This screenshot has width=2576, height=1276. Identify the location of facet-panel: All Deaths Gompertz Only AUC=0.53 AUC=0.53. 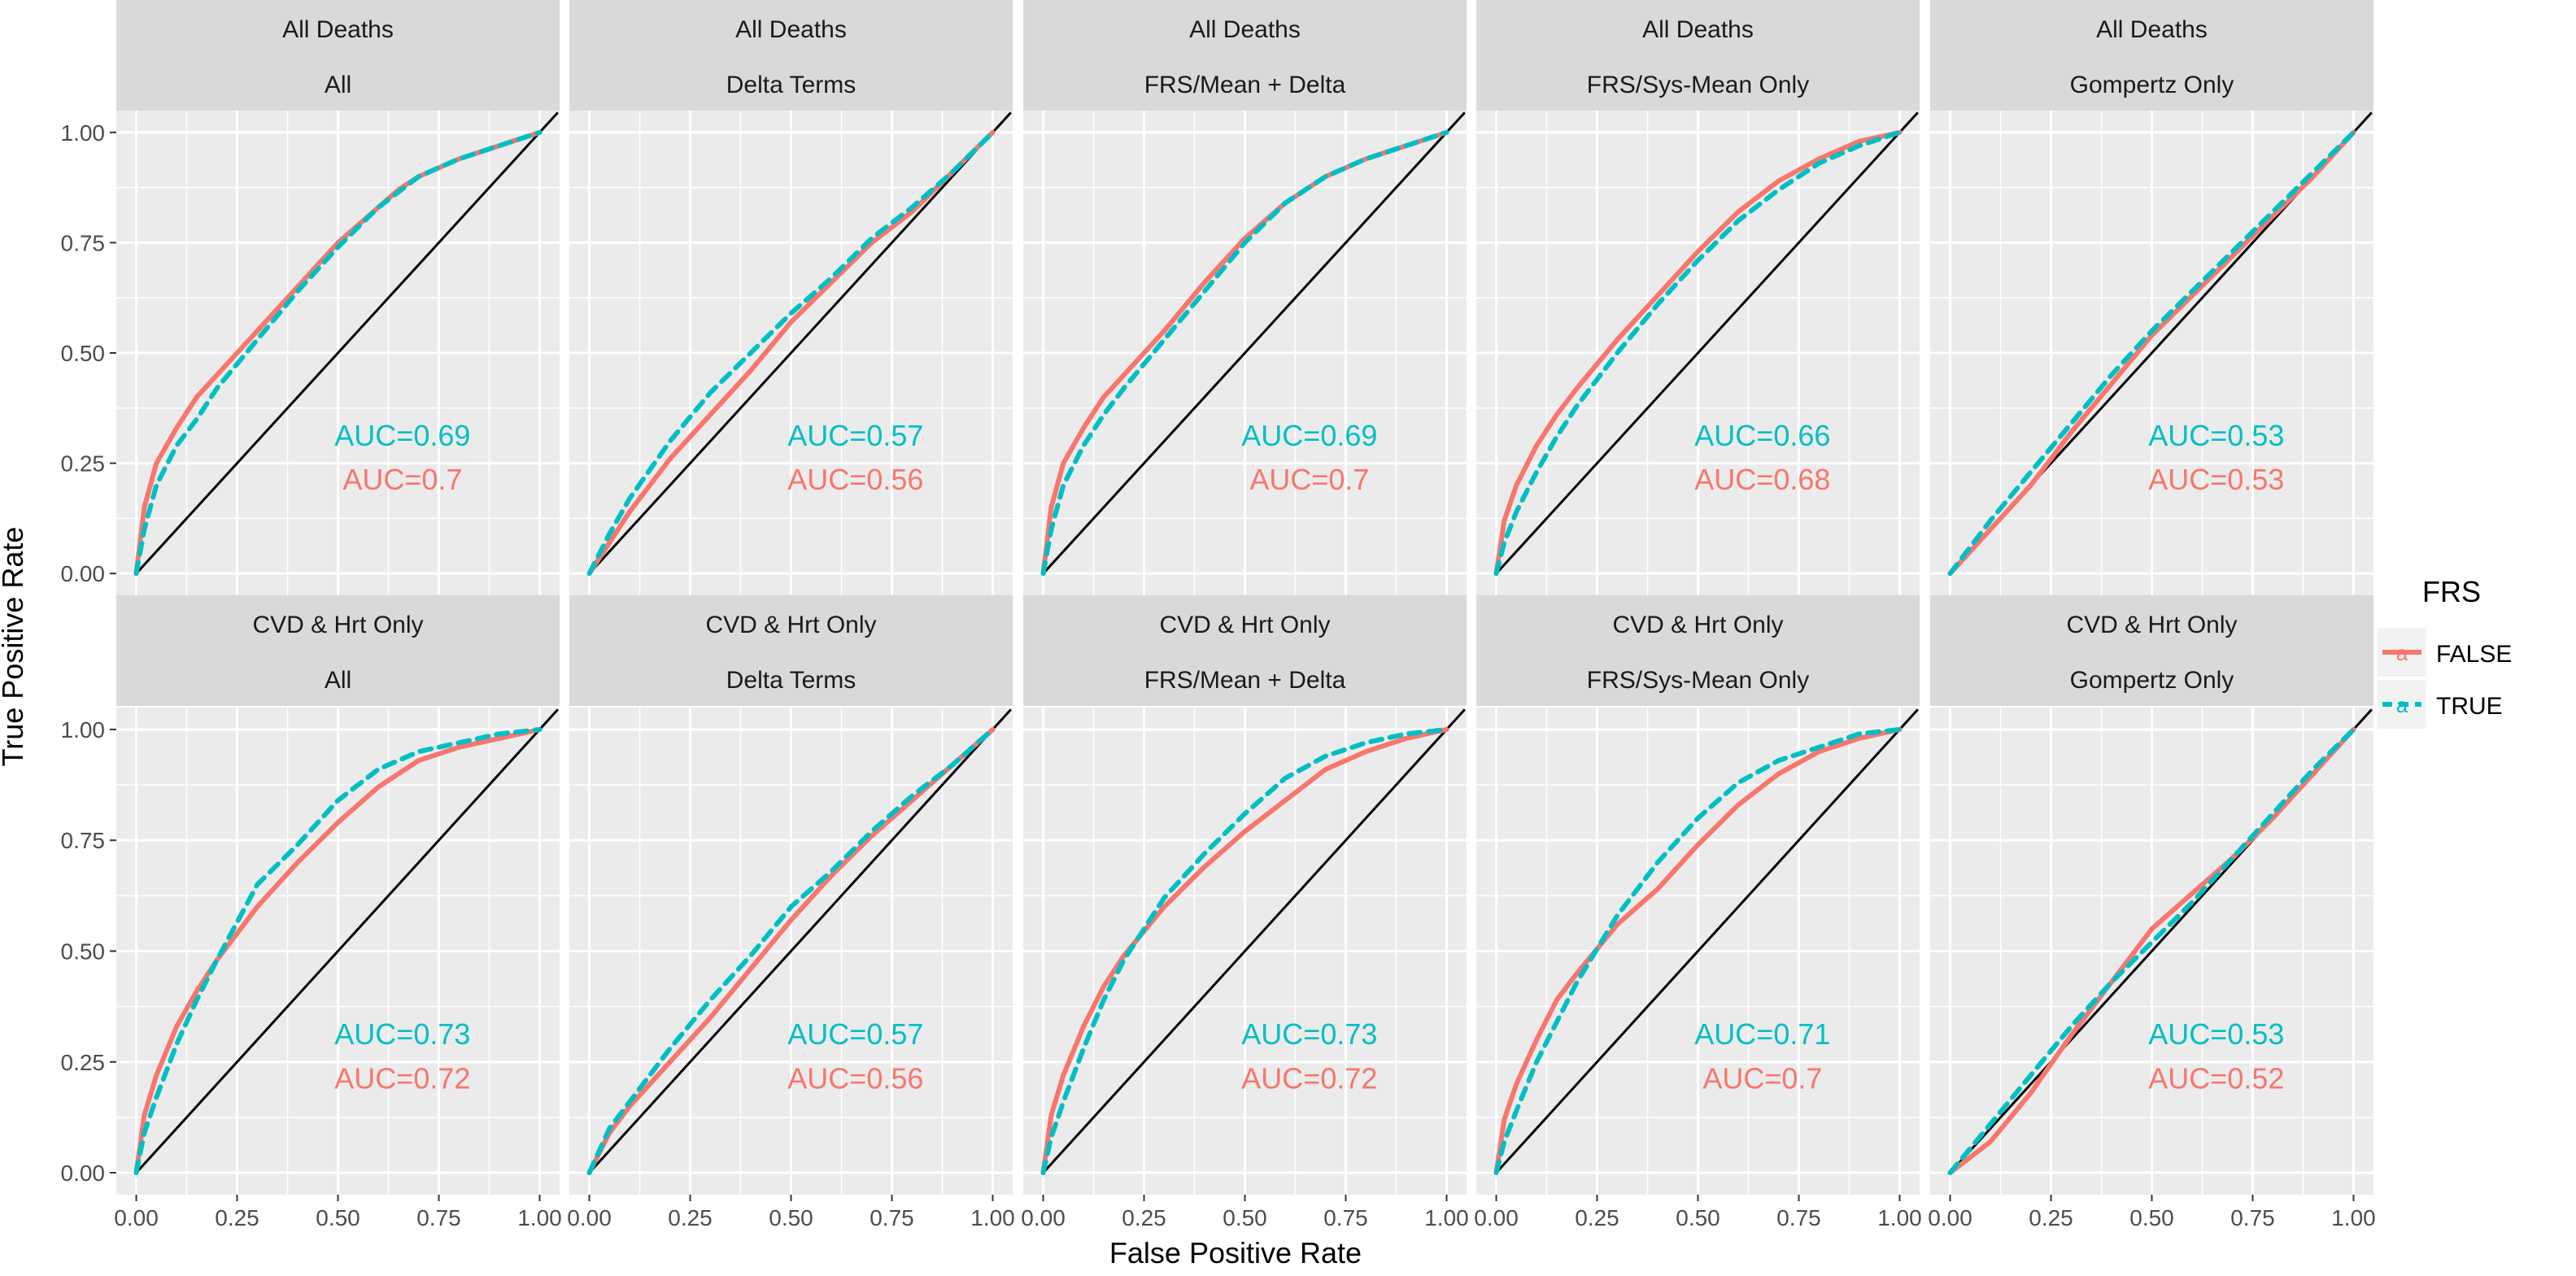
(2151, 297).